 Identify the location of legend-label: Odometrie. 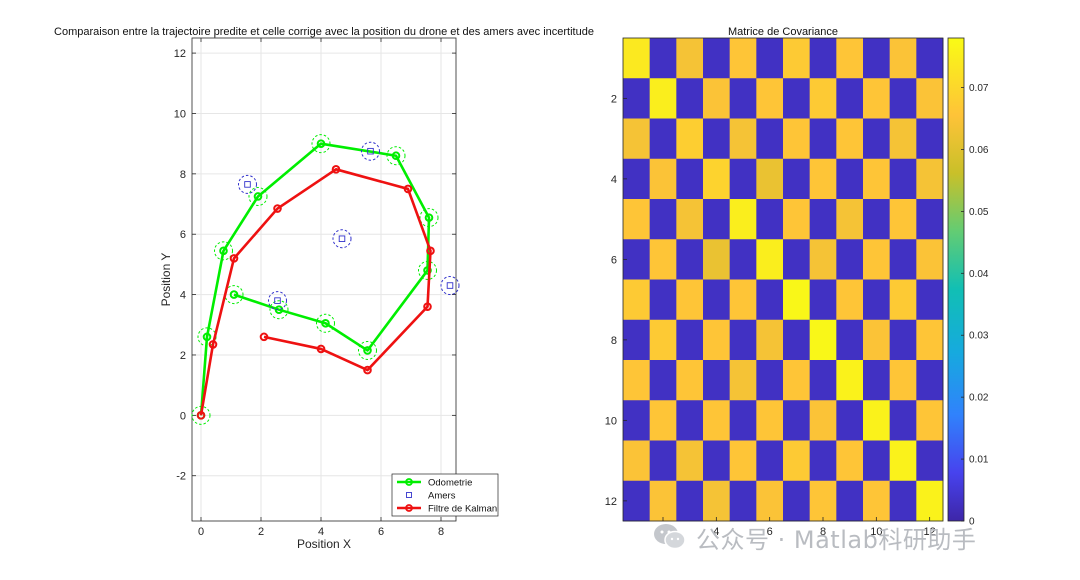
(450, 483).